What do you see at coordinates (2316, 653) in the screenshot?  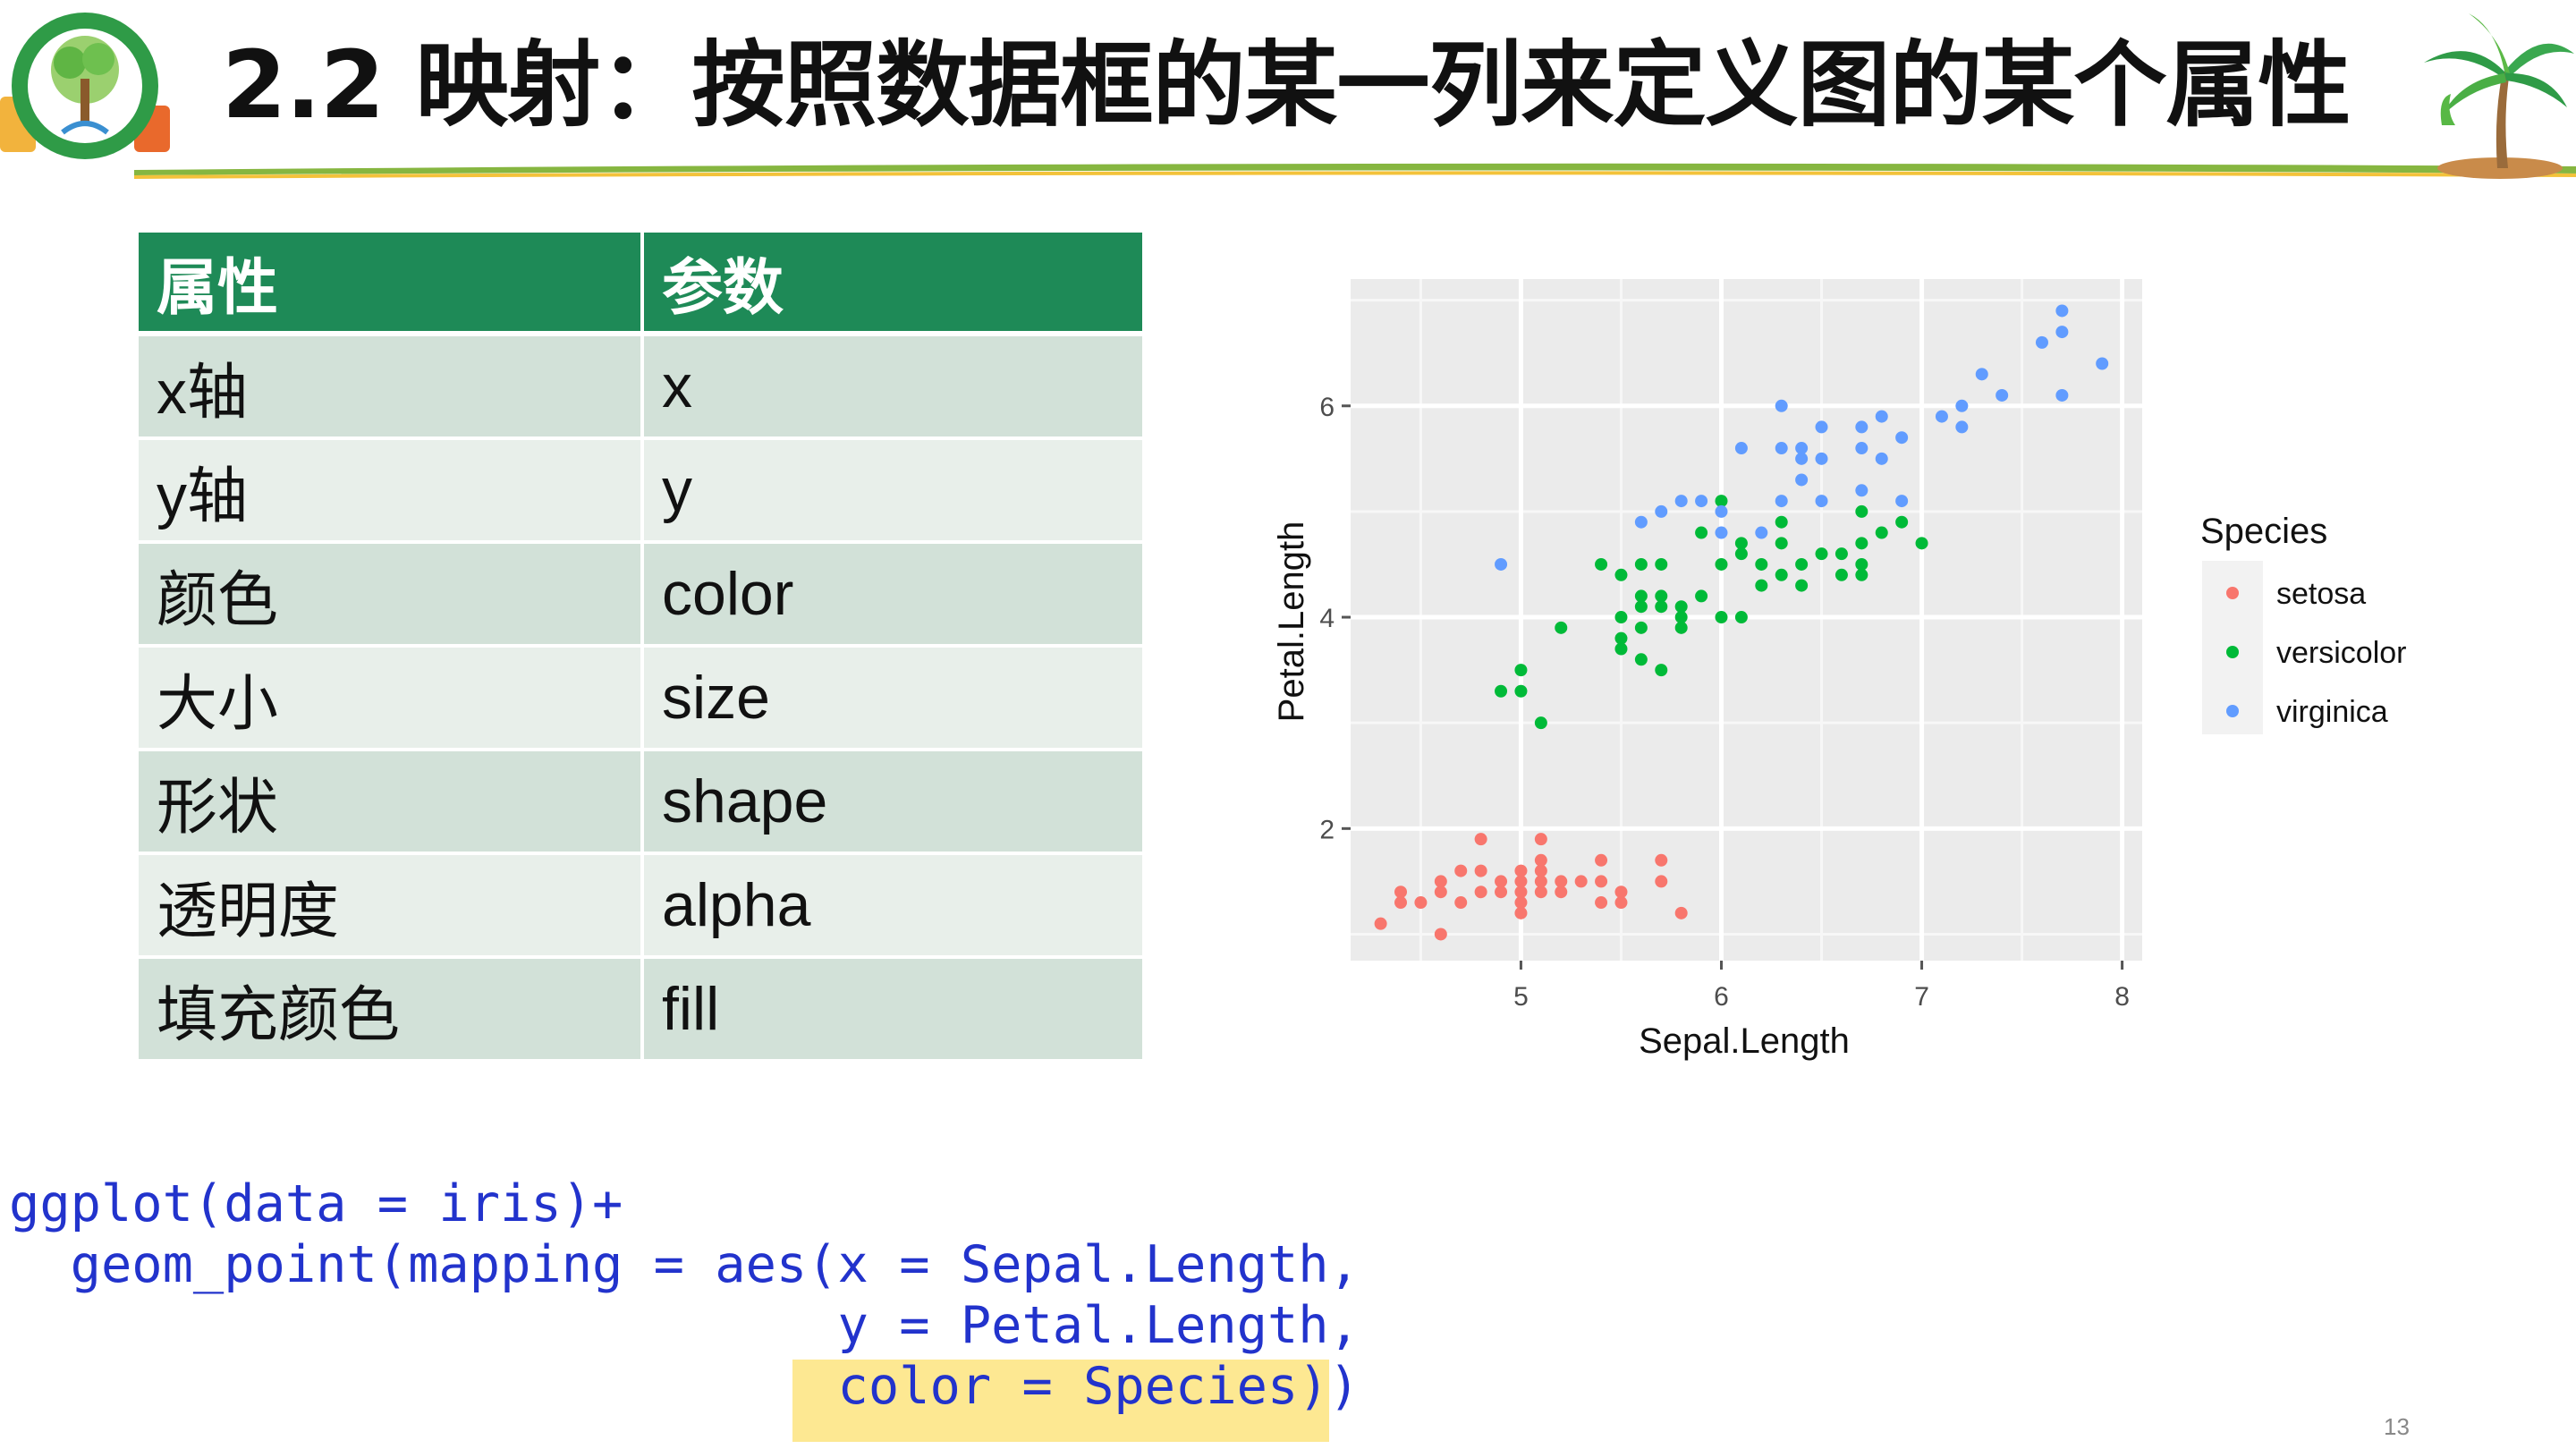 I see `legend: setosa versicolor virginica` at bounding box center [2316, 653].